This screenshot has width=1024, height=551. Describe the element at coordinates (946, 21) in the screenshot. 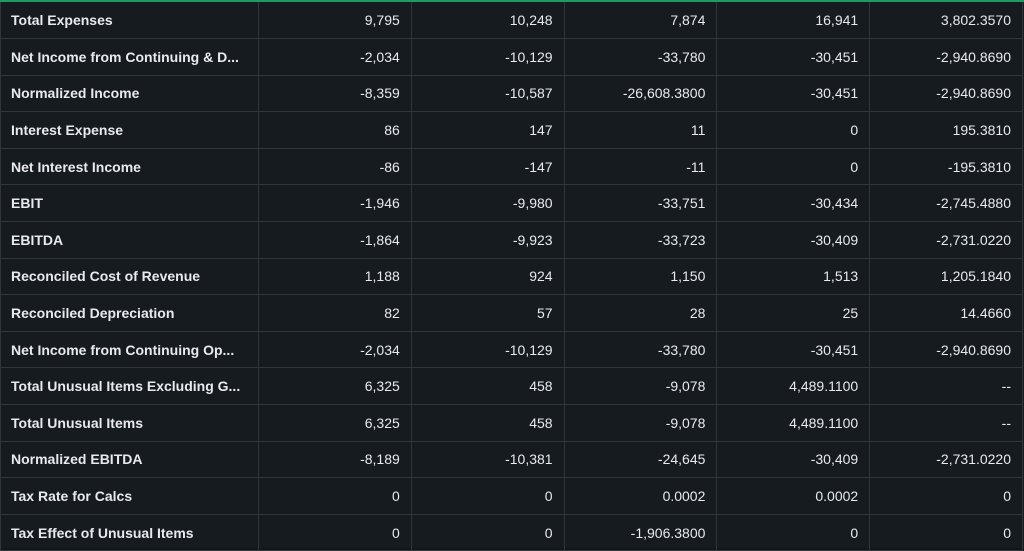

I see `table-cell: 3,802.3570` at that location.